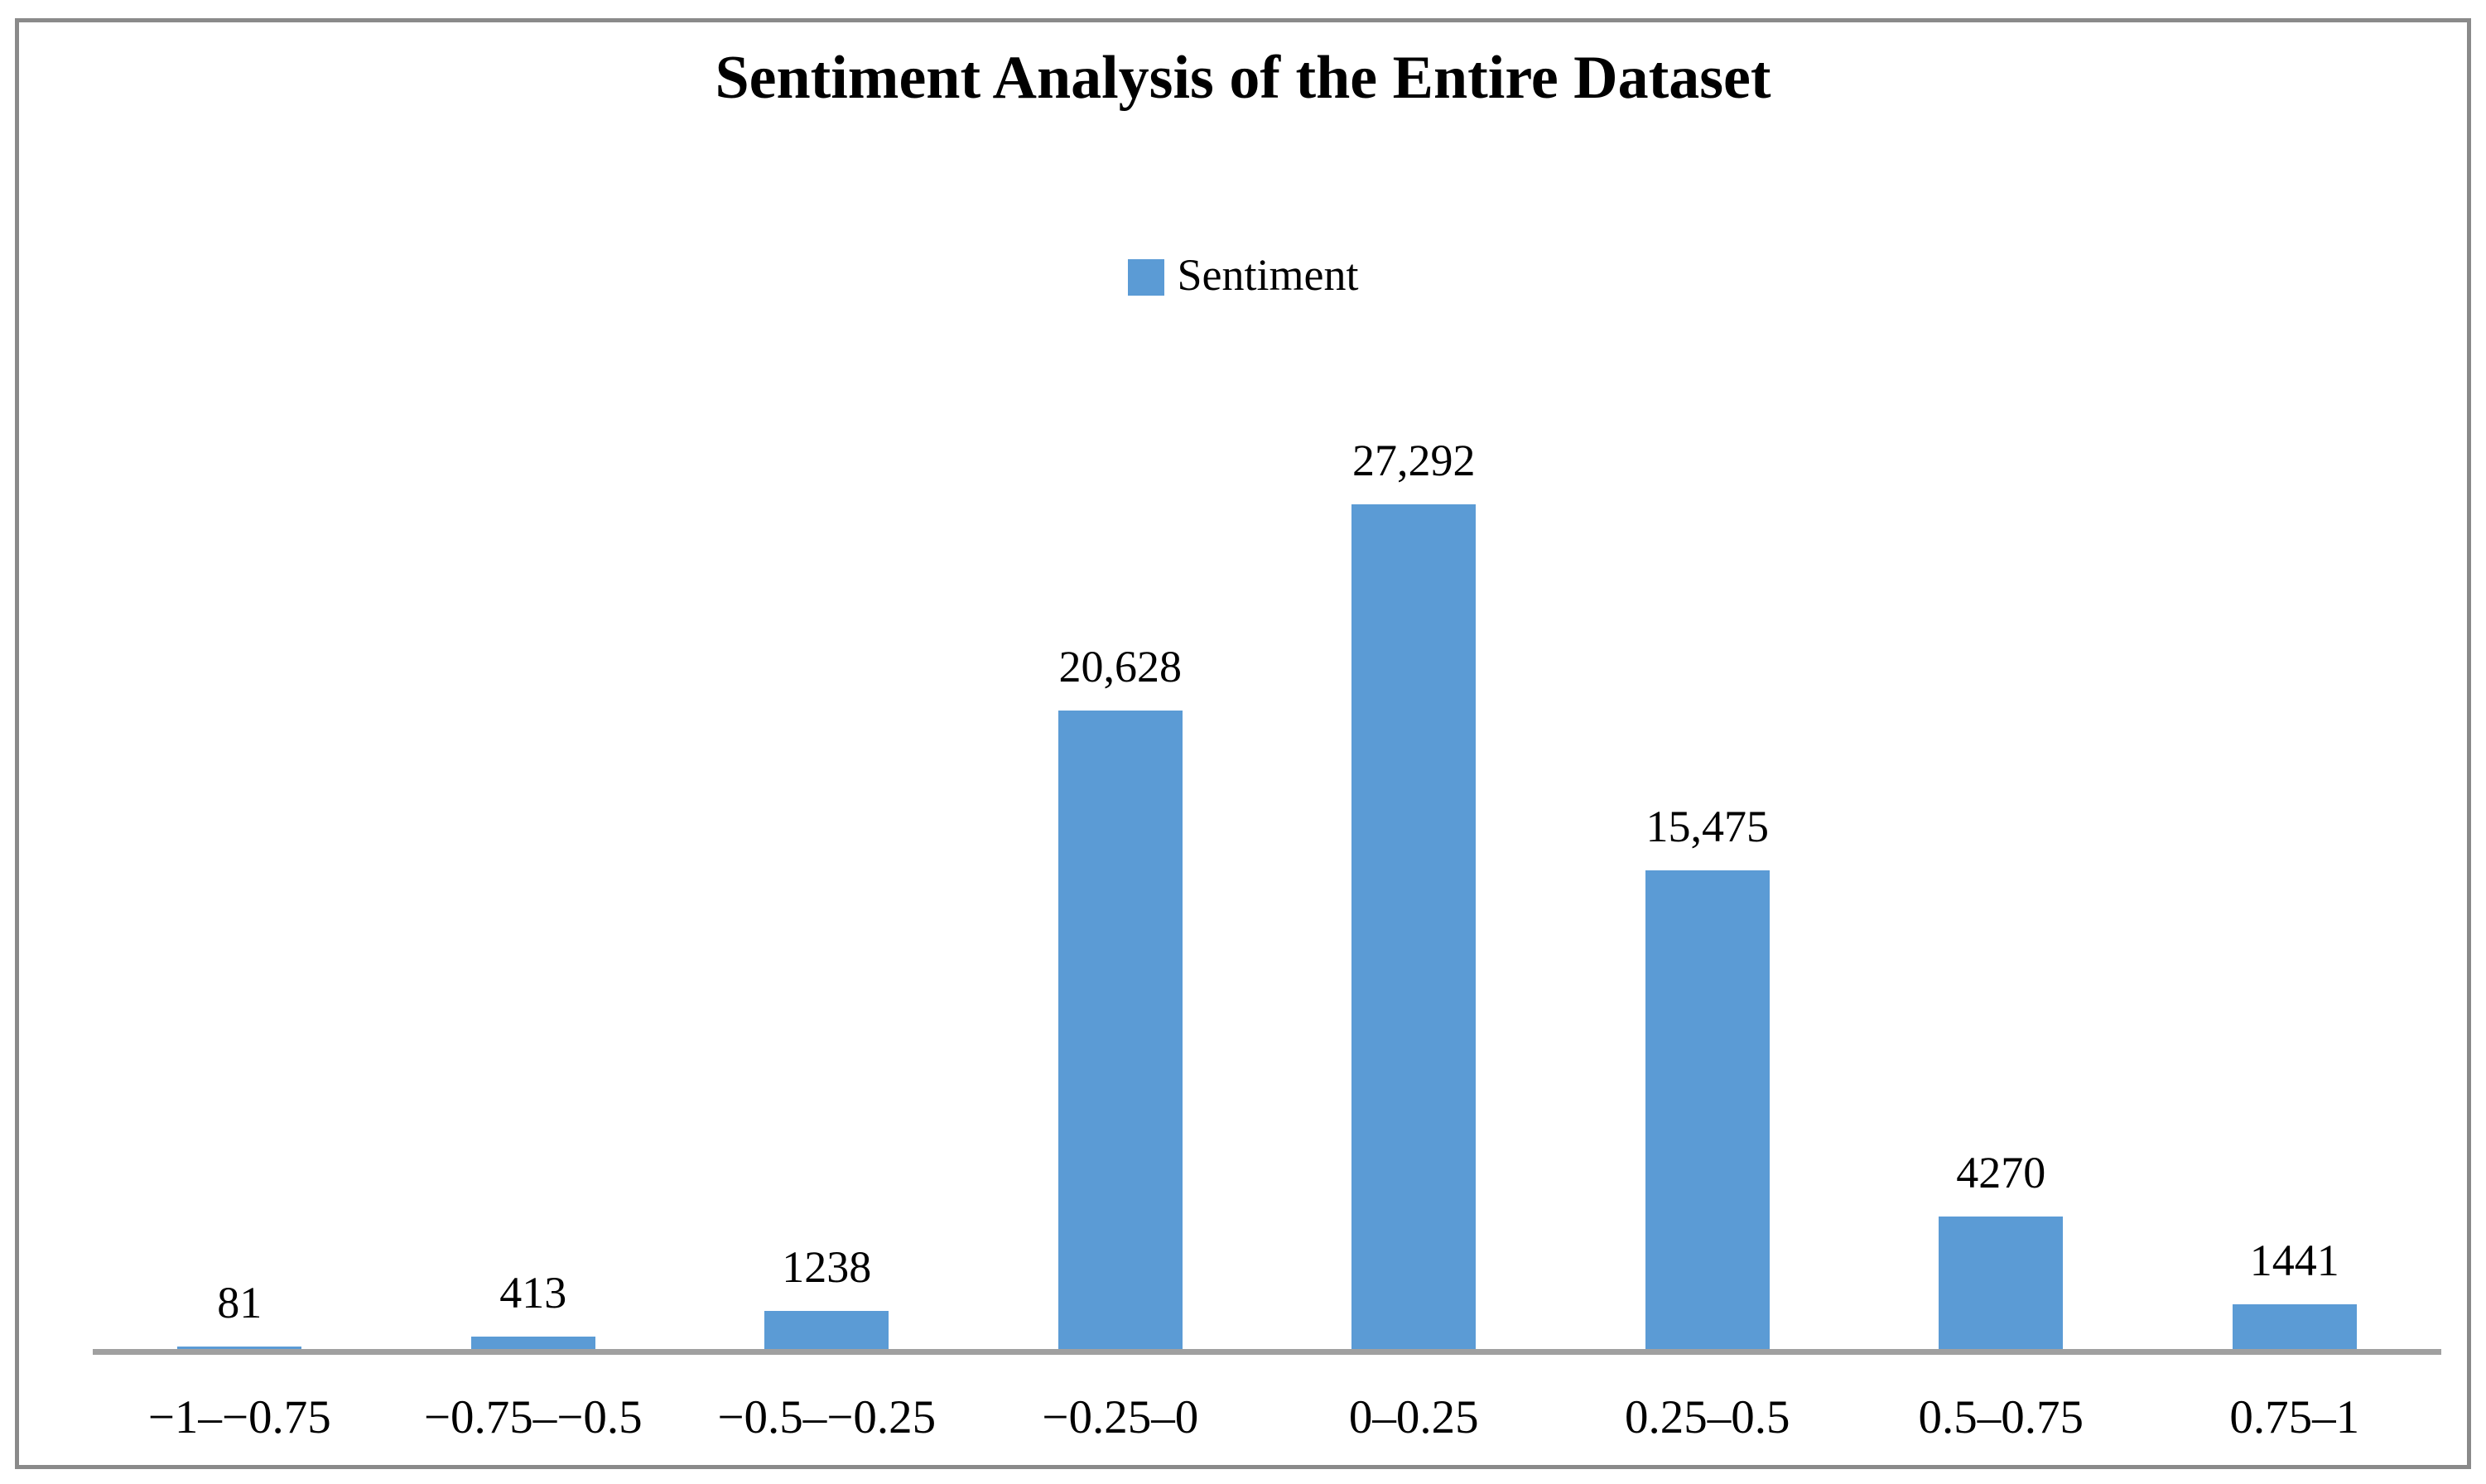  Describe the element at coordinates (827, 1417) in the screenshot. I see `x-axis-tick-label: −0.5–−0.25` at that location.